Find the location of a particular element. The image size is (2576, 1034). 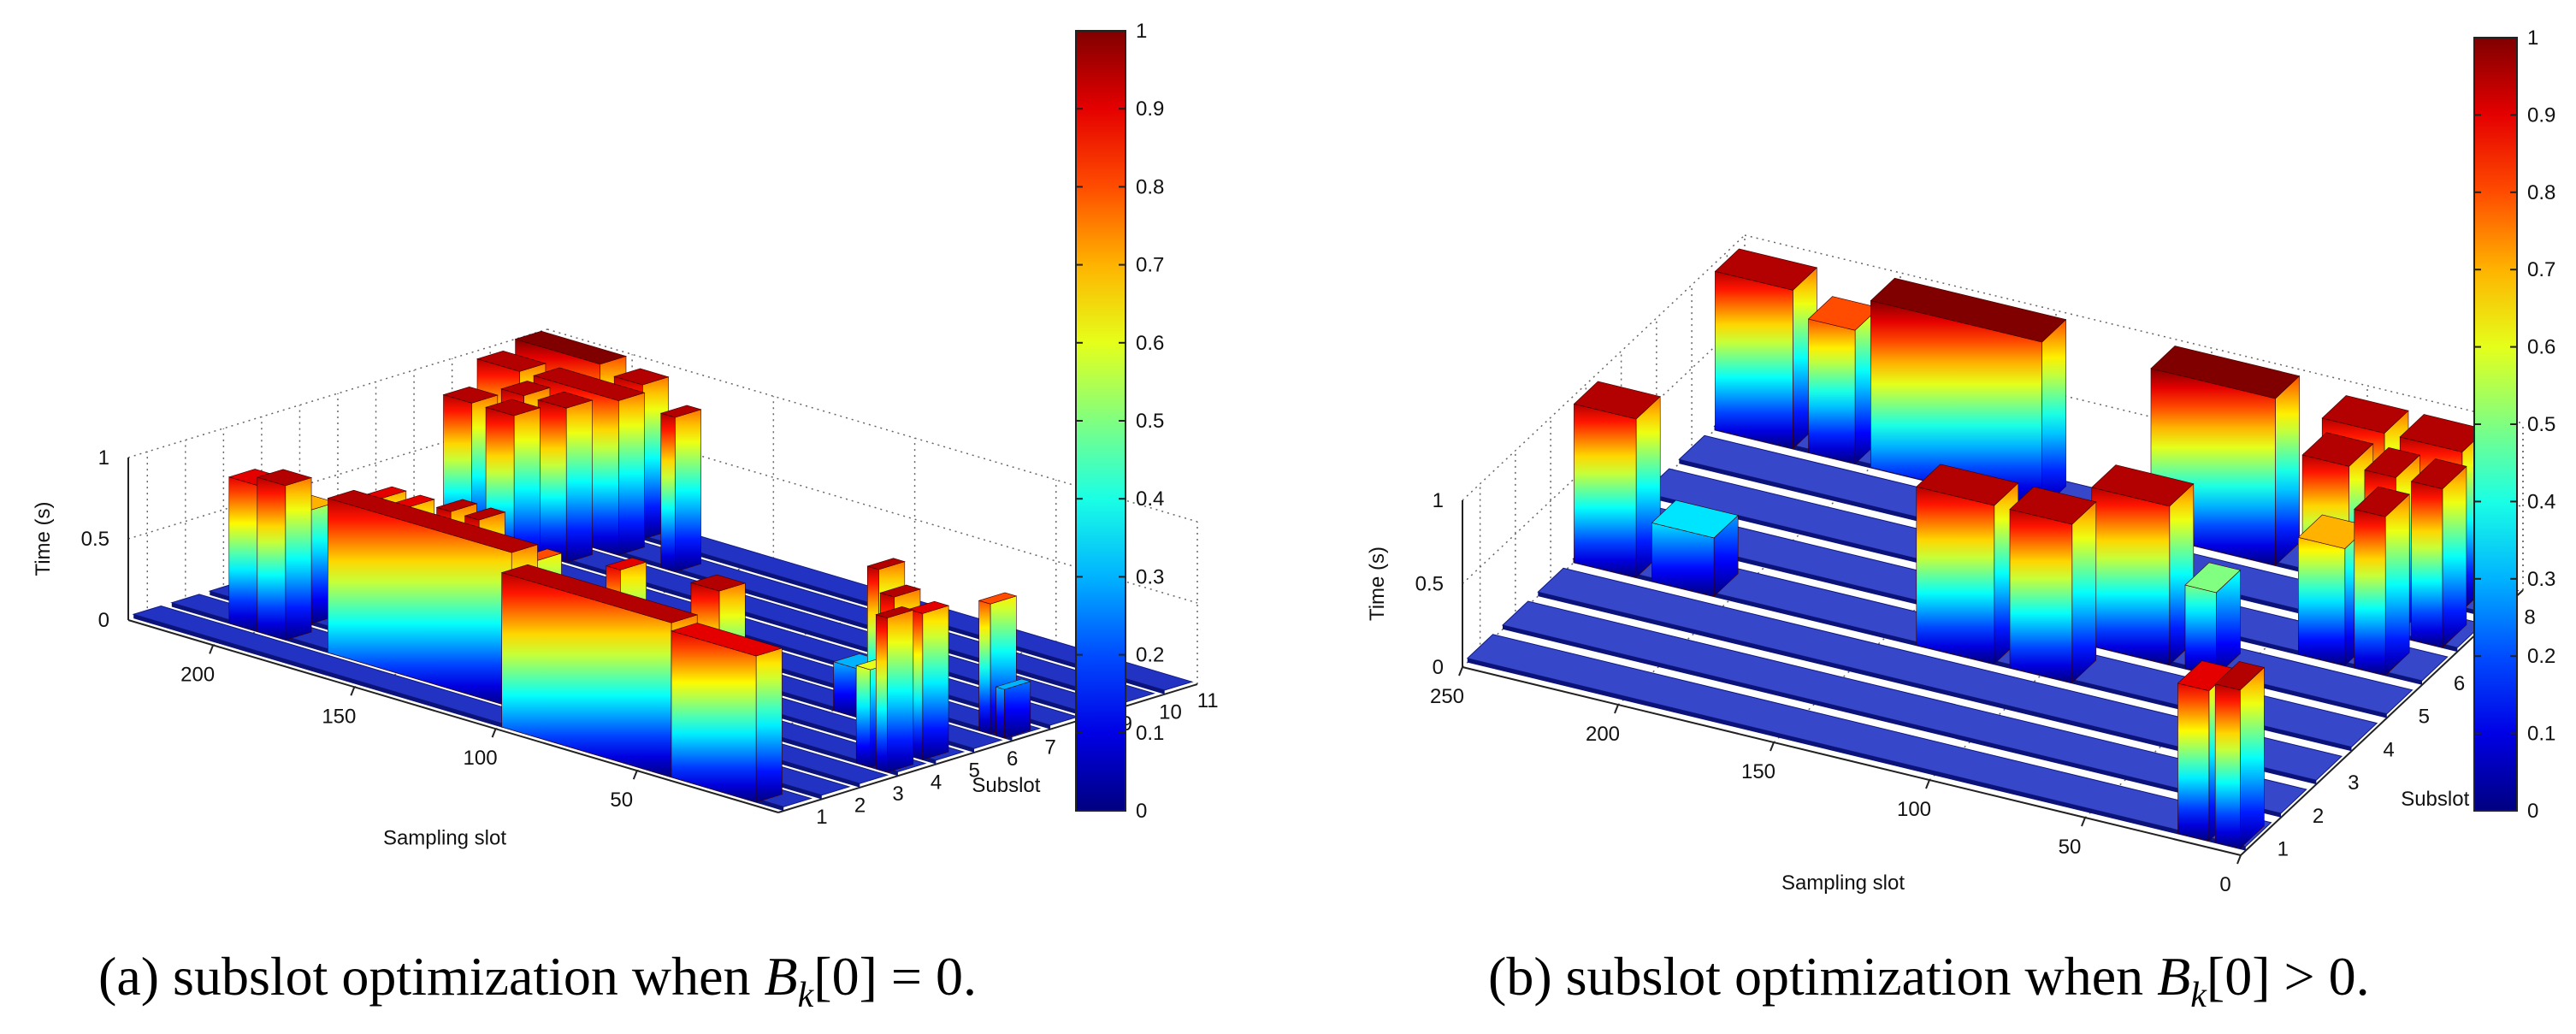

caption-math: B is located at coordinates (781, 976).